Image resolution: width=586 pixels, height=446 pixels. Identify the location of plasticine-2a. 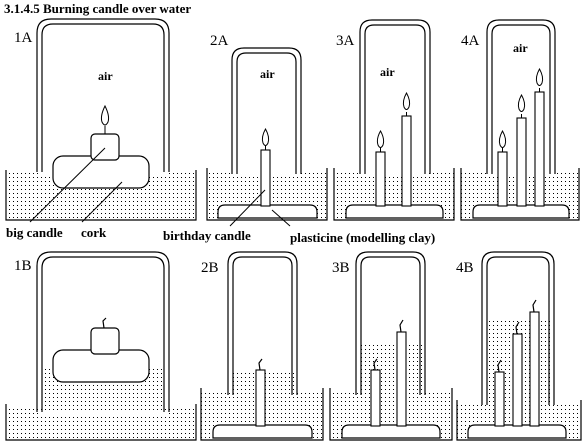
(267, 211).